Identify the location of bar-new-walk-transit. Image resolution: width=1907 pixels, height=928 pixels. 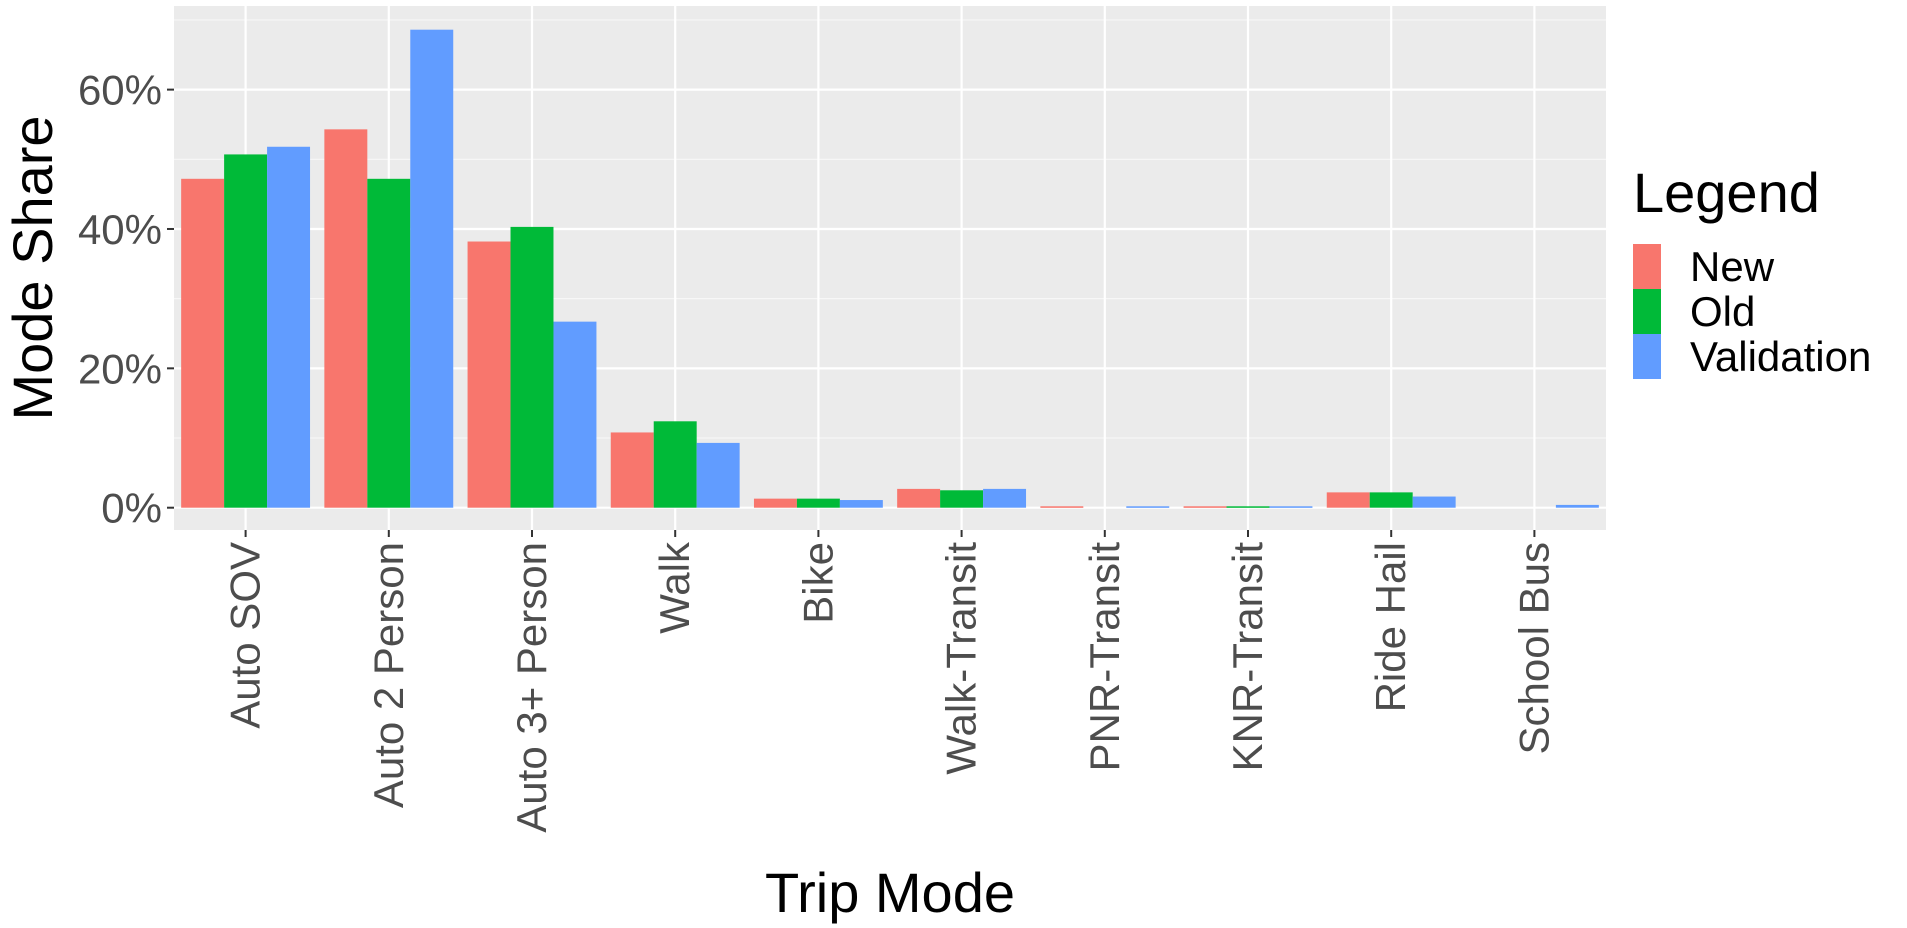
(919, 498).